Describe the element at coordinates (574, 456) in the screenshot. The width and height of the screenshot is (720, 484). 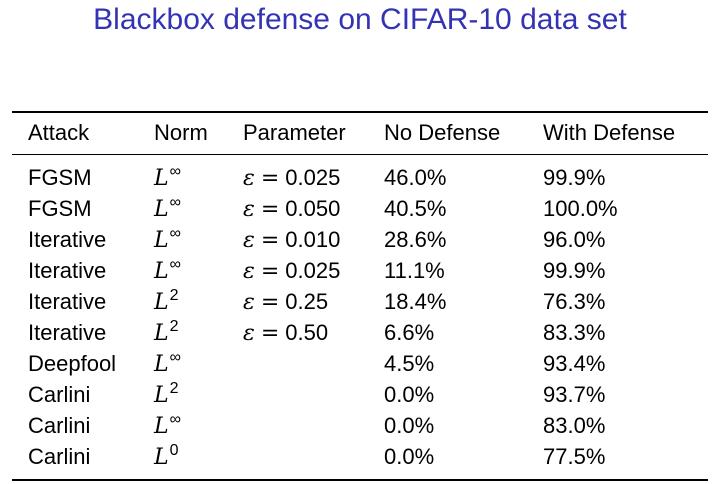
I see `with-defense-cell: 77.5%` at that location.